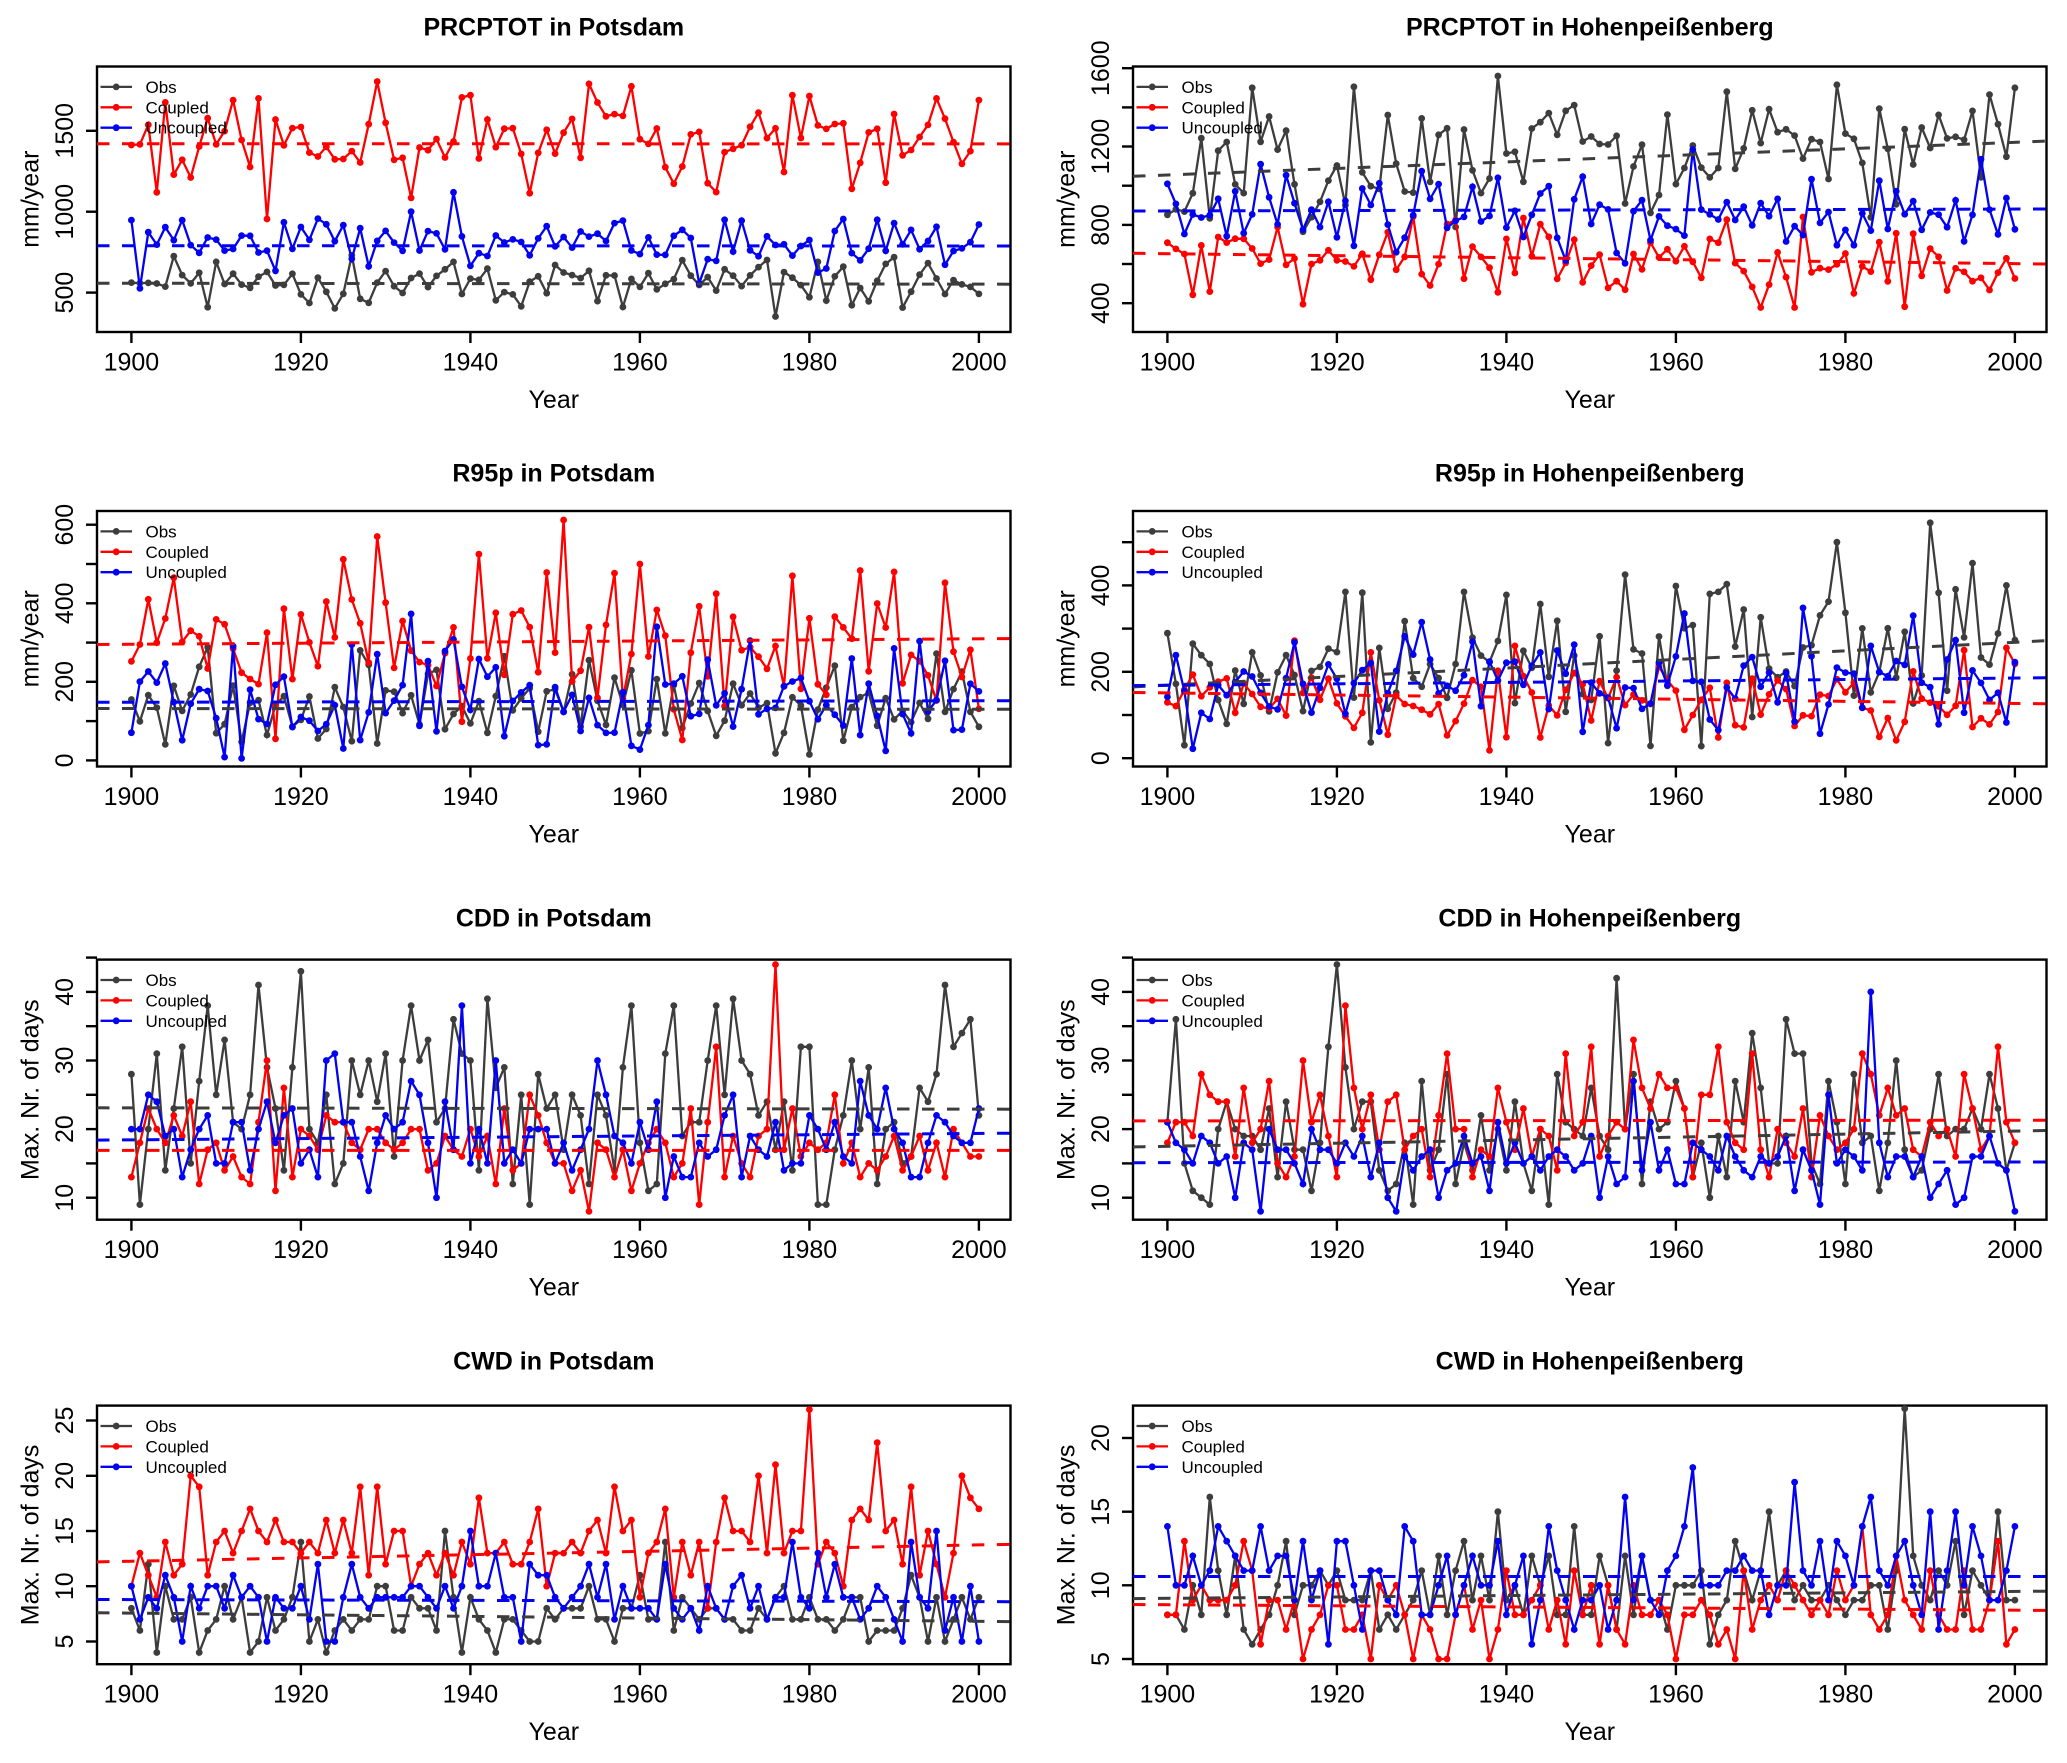 The height and width of the screenshot is (1763, 2067). I want to click on svg-text: R95p in Hohenpeißenberg, so click(1590, 473).